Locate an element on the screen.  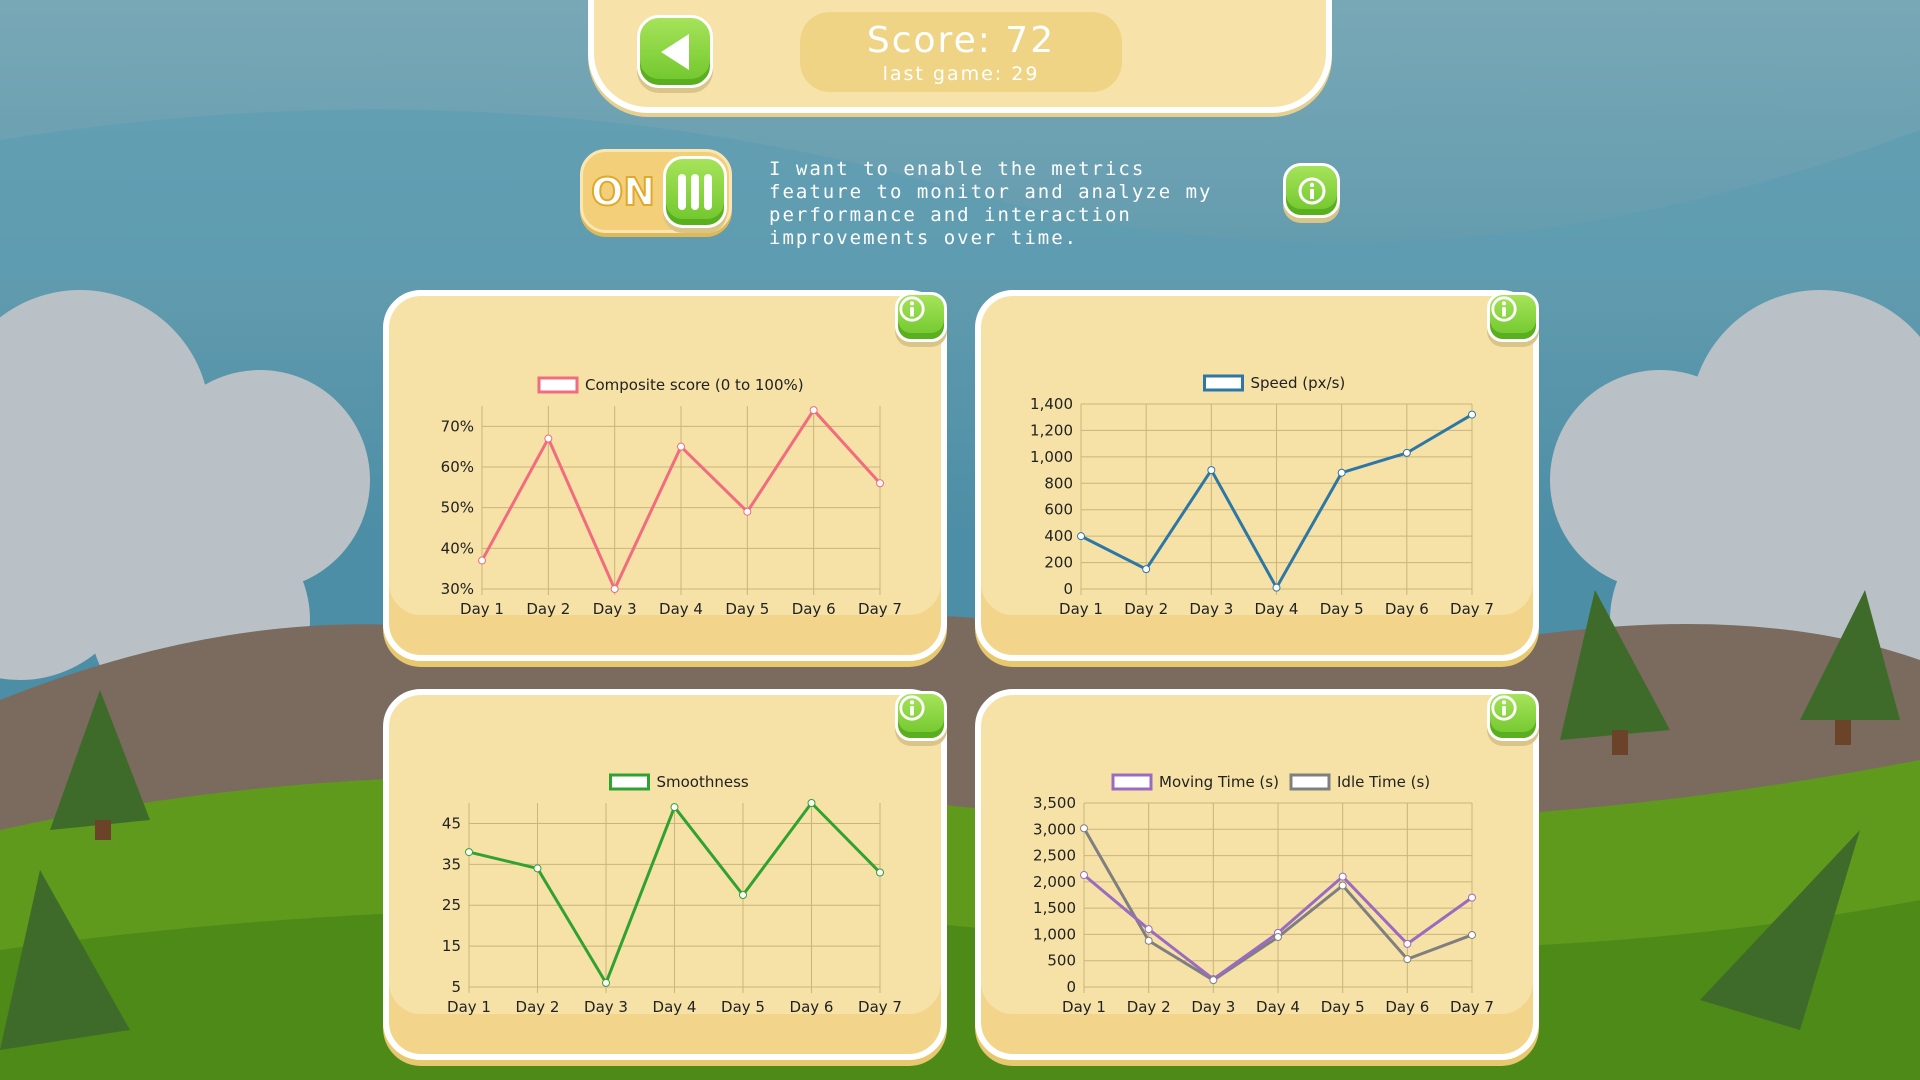
legend-label: Smoothness is located at coordinates (703, 782).